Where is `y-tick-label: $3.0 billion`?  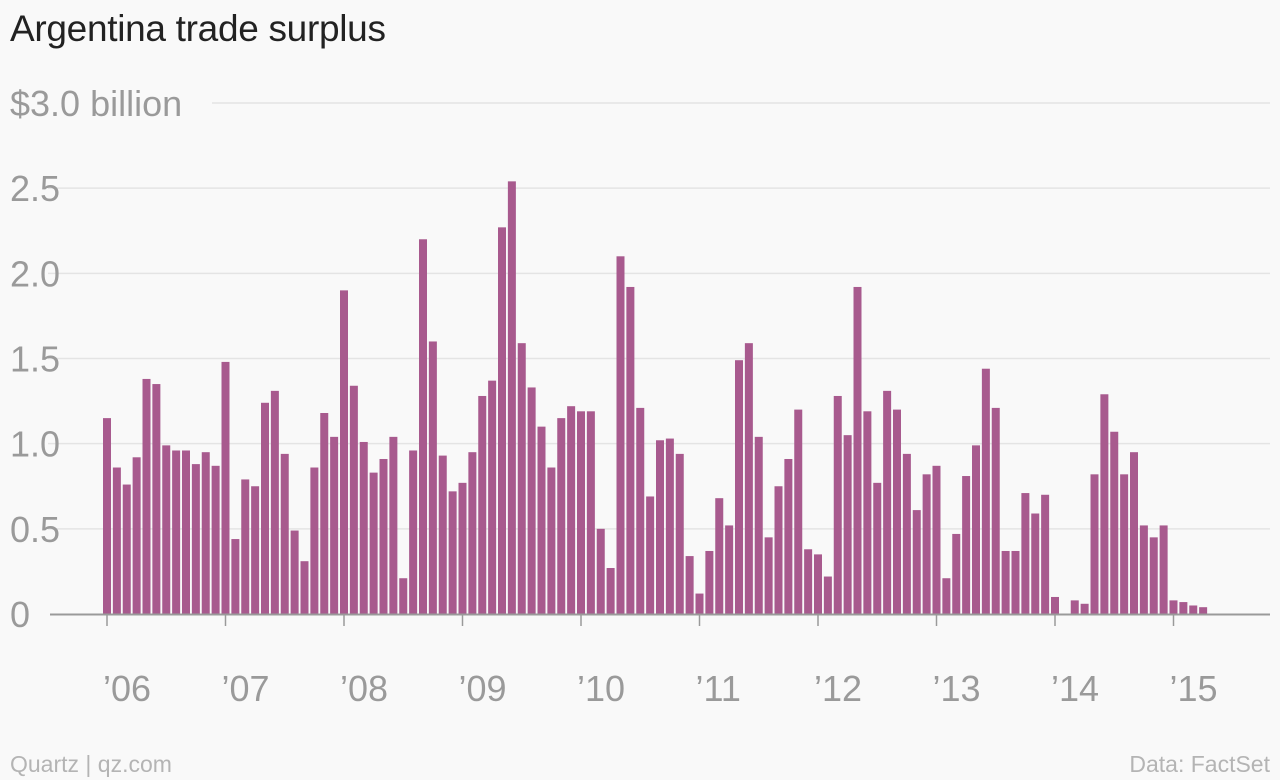
y-tick-label: $3.0 billion is located at coordinates (96, 103).